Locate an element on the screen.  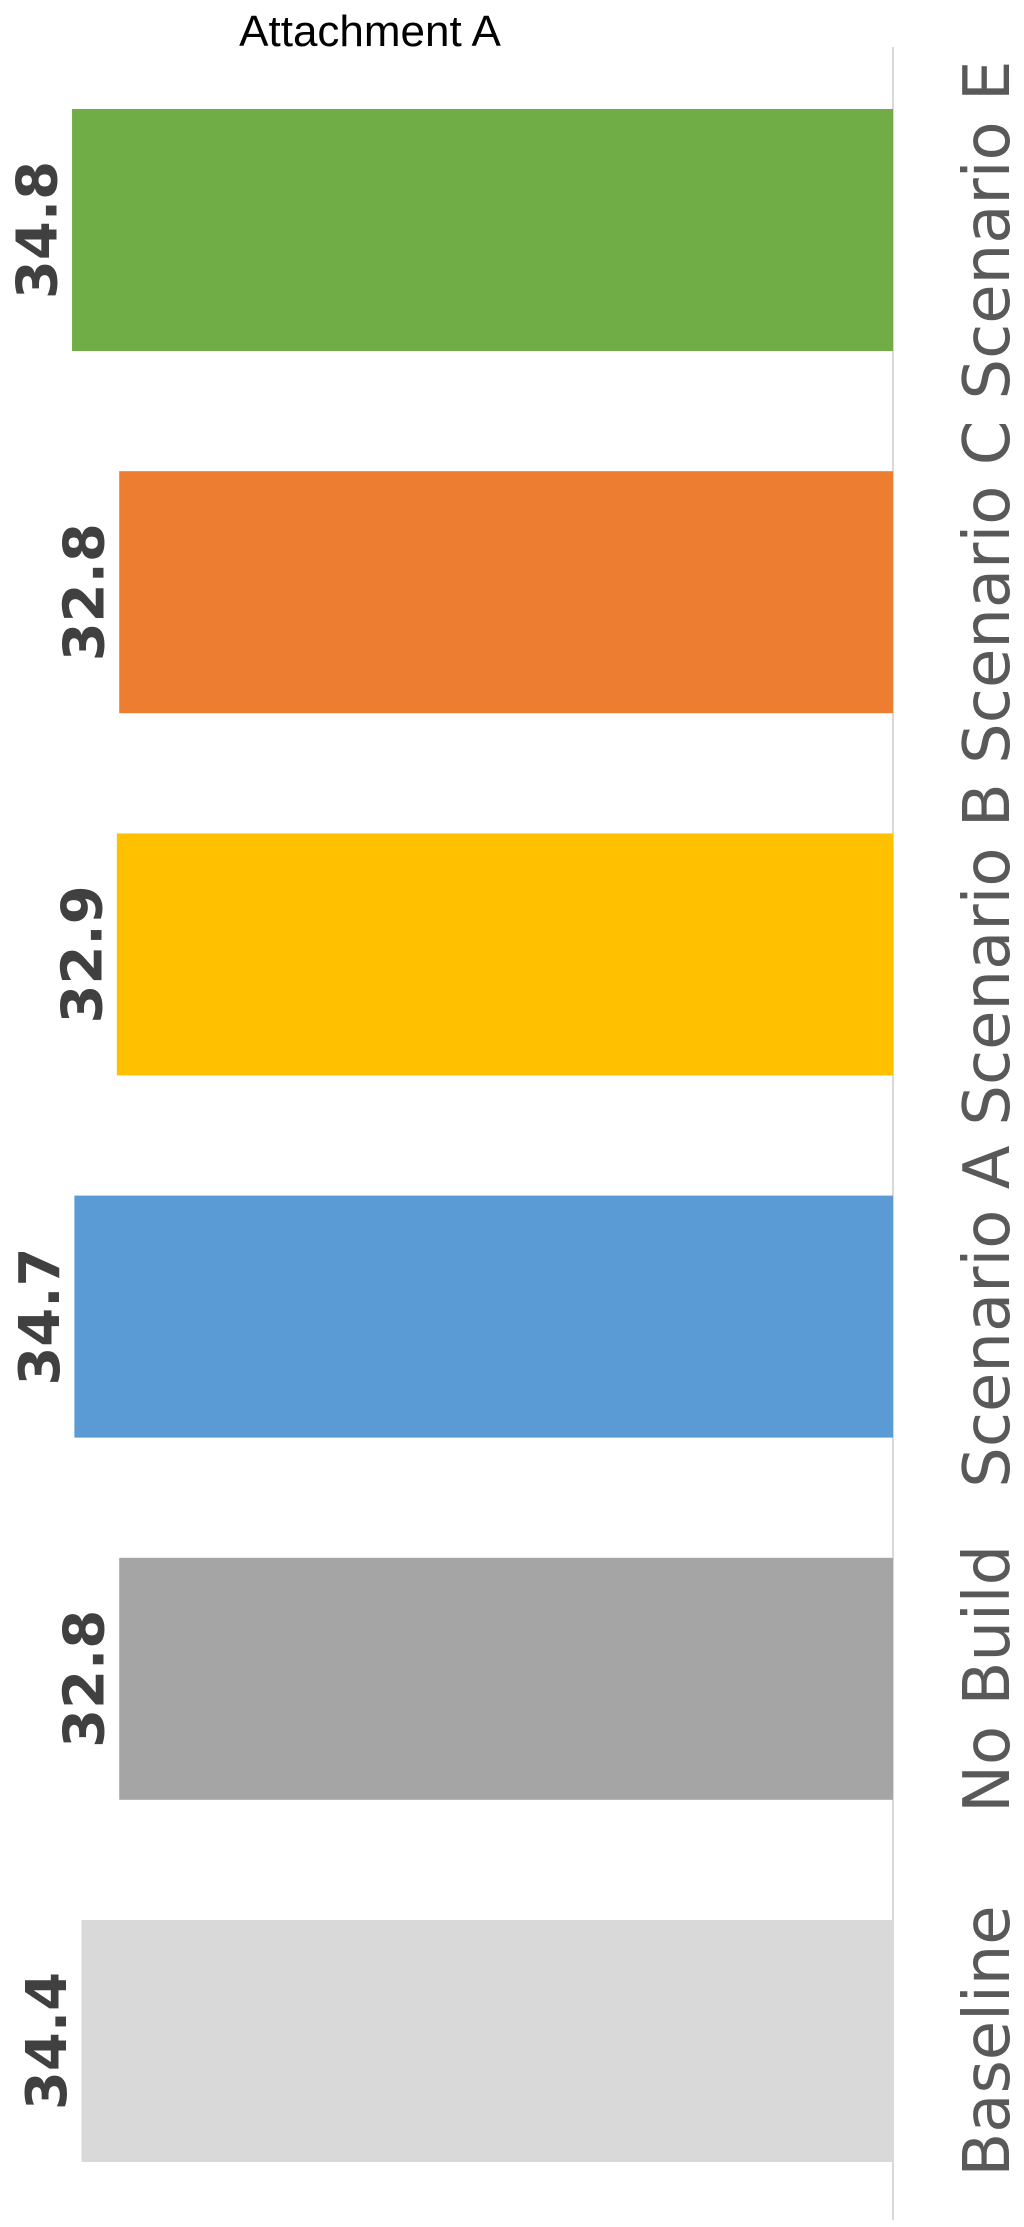
category-label-no-build: No Build is located at coordinates (987, 1679).